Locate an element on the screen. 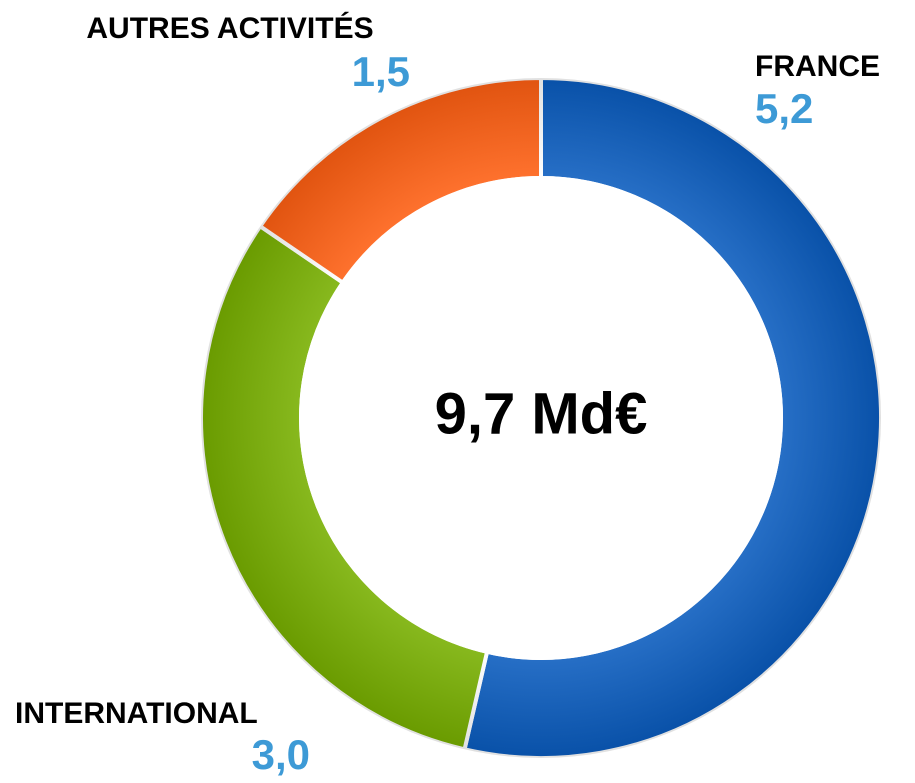 This screenshot has width=915, height=783. slice-name: AUTRES ACTIVITÉS is located at coordinates (229, 28).